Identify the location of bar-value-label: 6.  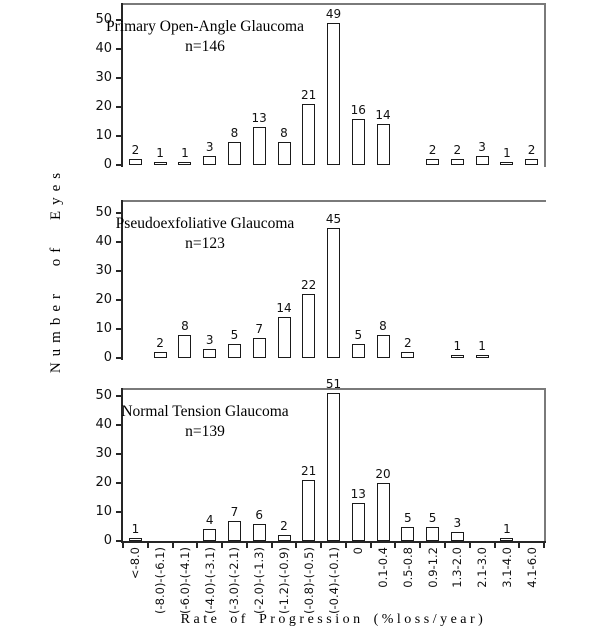
(259, 514).